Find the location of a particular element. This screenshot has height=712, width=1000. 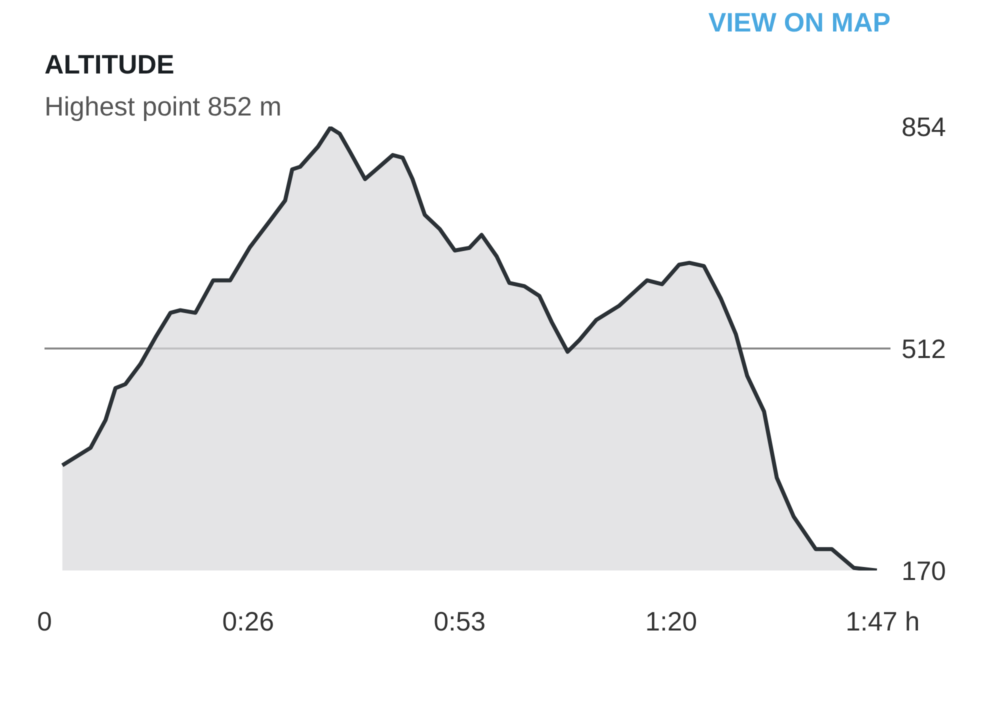

x-tick-label: 1:47 h is located at coordinates (883, 621).